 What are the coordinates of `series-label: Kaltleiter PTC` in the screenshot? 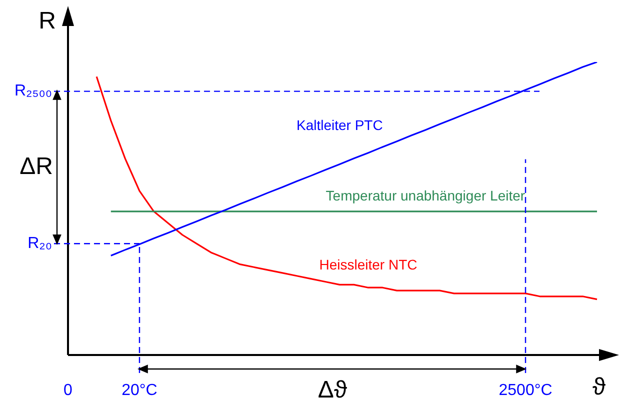 It's located at (339, 125).